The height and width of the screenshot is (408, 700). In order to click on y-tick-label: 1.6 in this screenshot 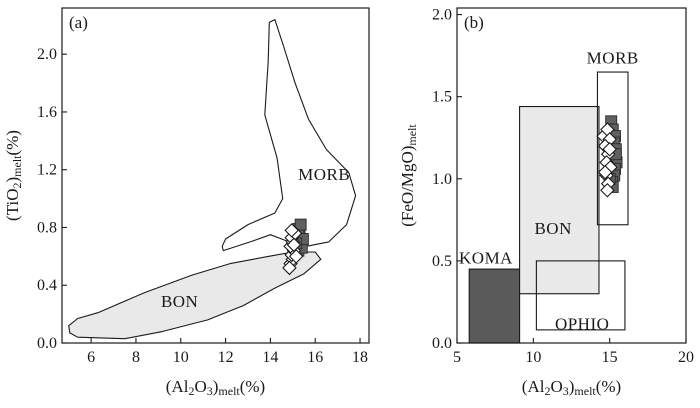, I will do `click(47, 112)`.